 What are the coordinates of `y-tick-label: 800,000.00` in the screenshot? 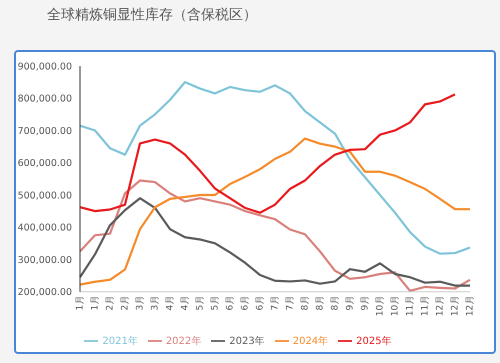 It's located at (45, 99).